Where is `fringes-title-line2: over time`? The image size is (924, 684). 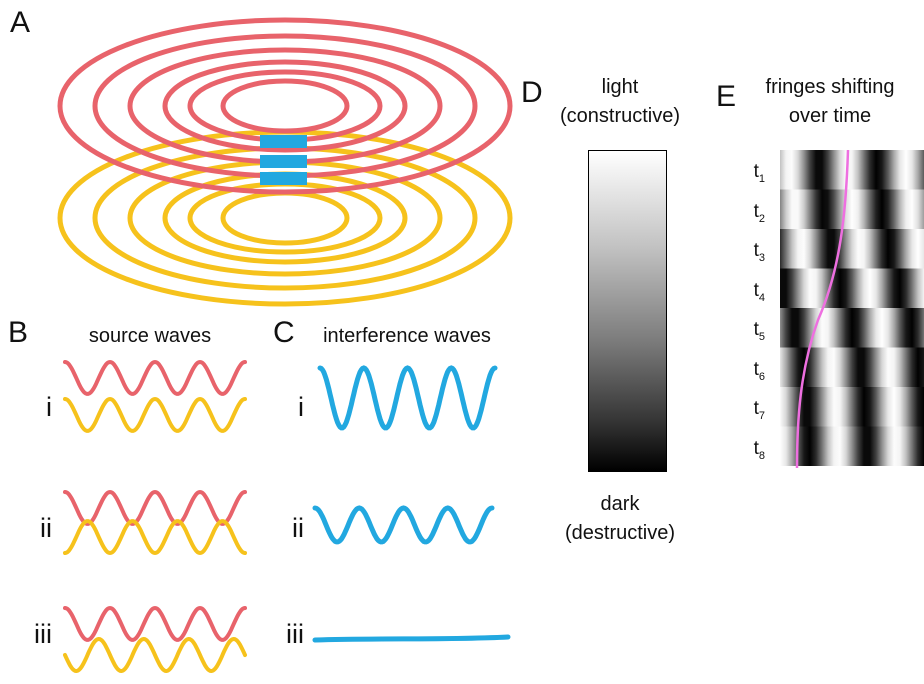
fringes-title-line2: over time is located at coordinates (830, 116).